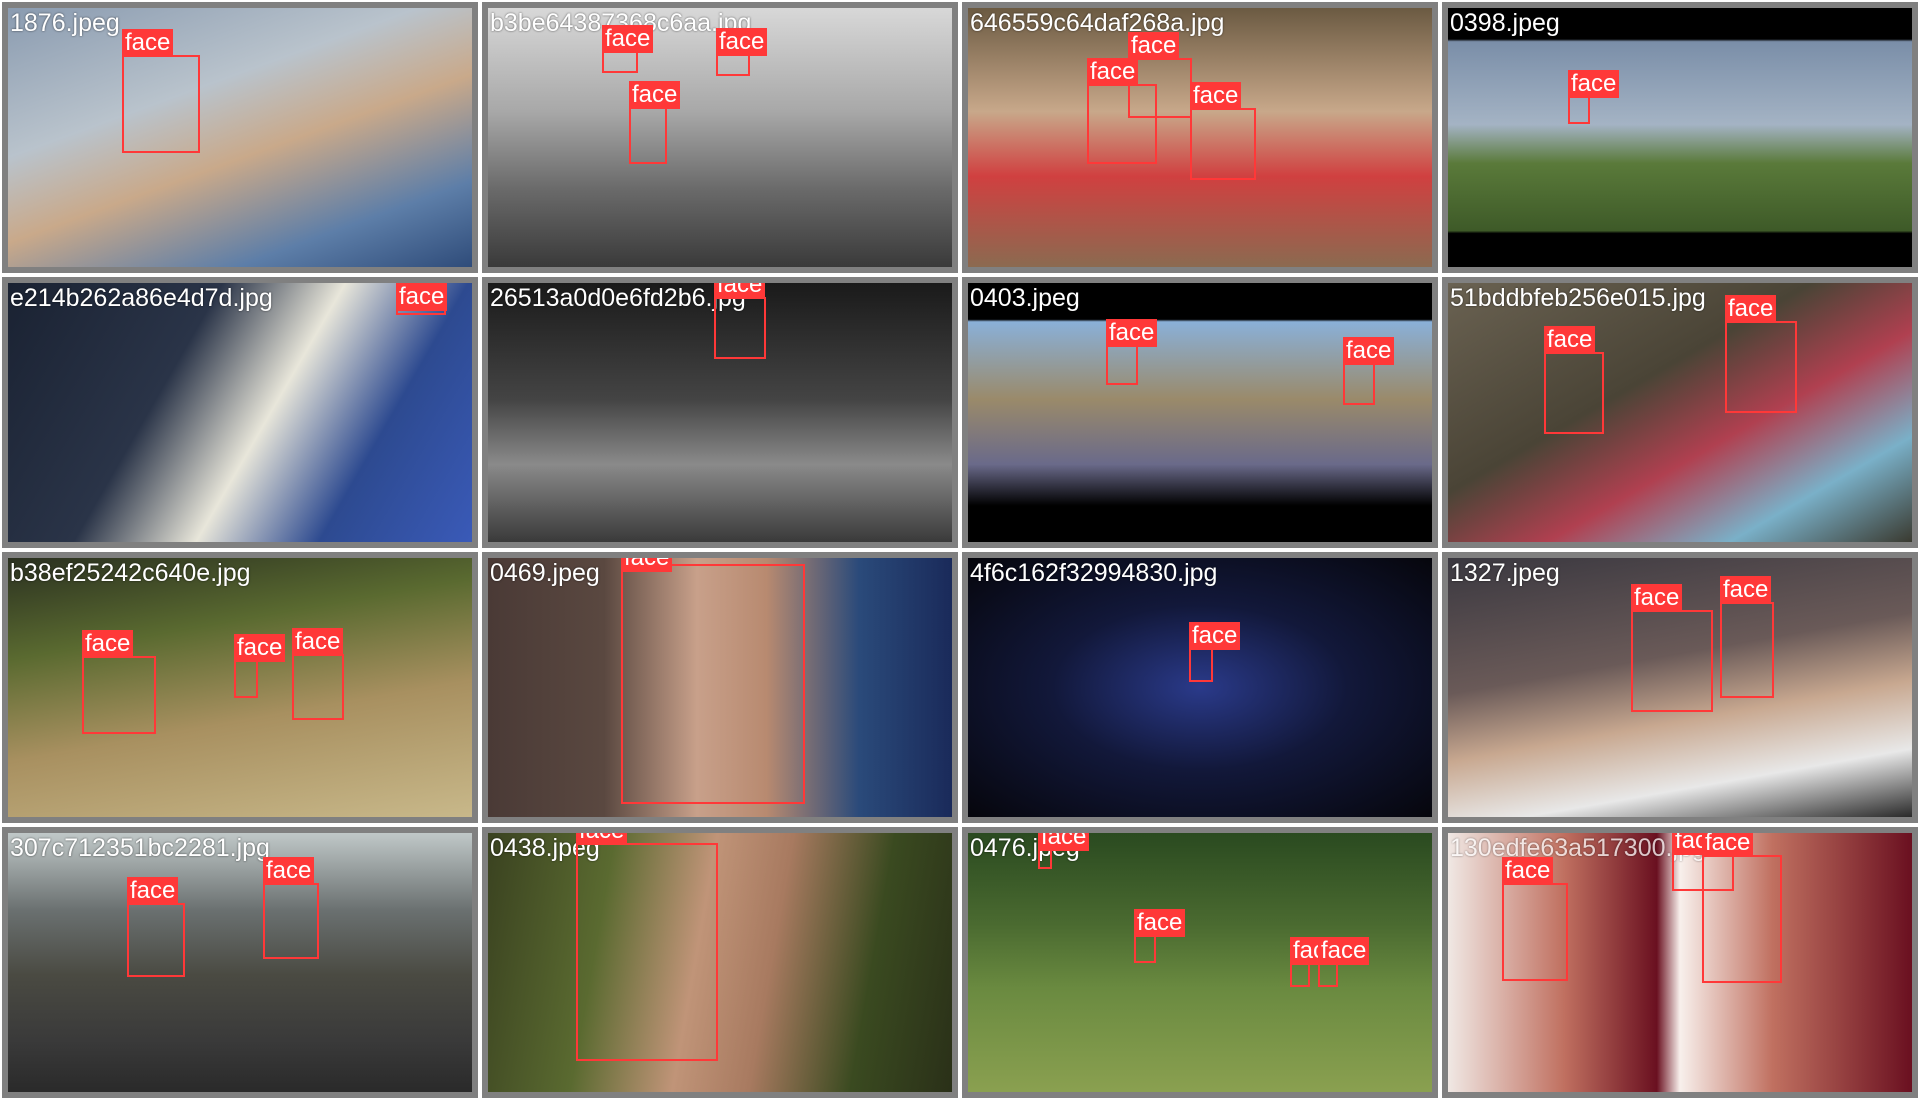 Image resolution: width=1920 pixels, height=1100 pixels. Describe the element at coordinates (1505, 573) in the screenshot. I see `image-filename: 1327.jpeg` at that location.